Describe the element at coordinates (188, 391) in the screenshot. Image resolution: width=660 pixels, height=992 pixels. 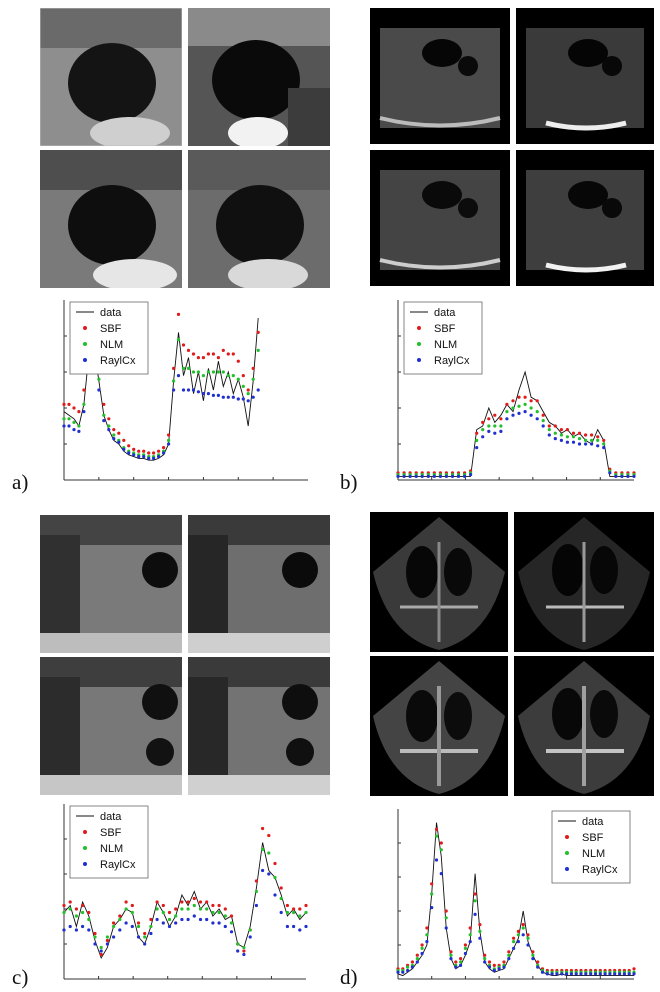
I see `profile-plot-a: data SBF NLM RaylCx` at that location.